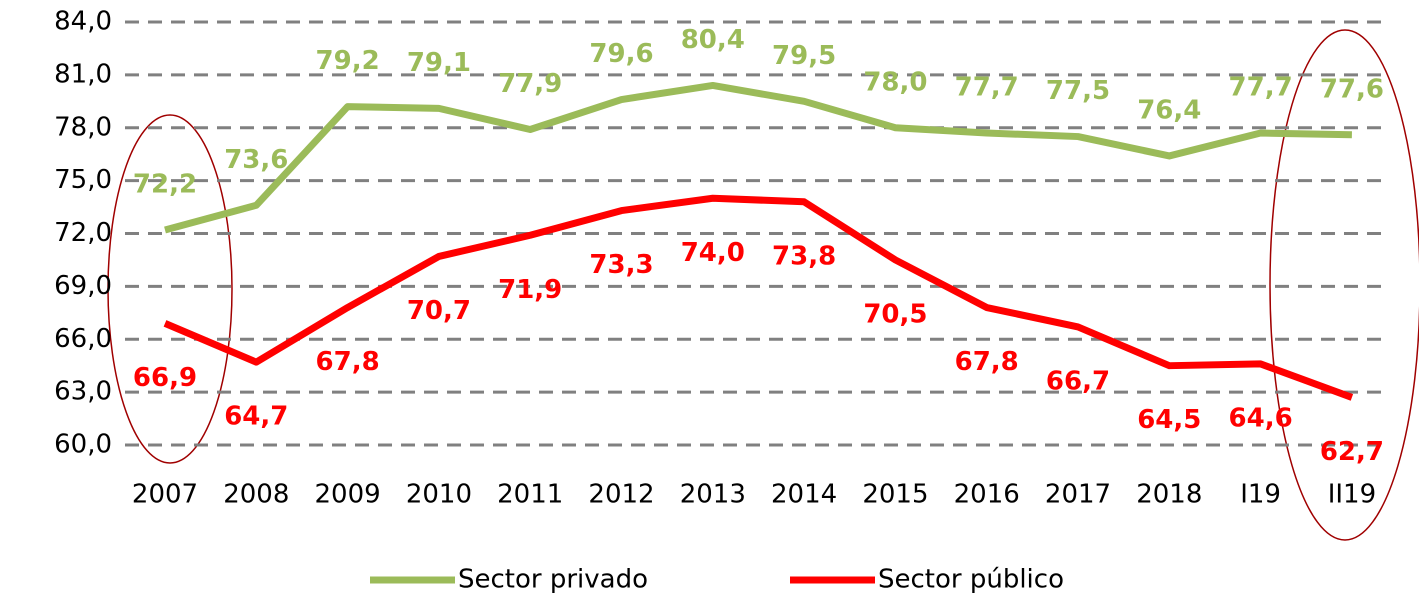 Image resolution: width=1419 pixels, height=602 pixels. What do you see at coordinates (530, 84) in the screenshot?
I see `data-label: 77,9` at bounding box center [530, 84].